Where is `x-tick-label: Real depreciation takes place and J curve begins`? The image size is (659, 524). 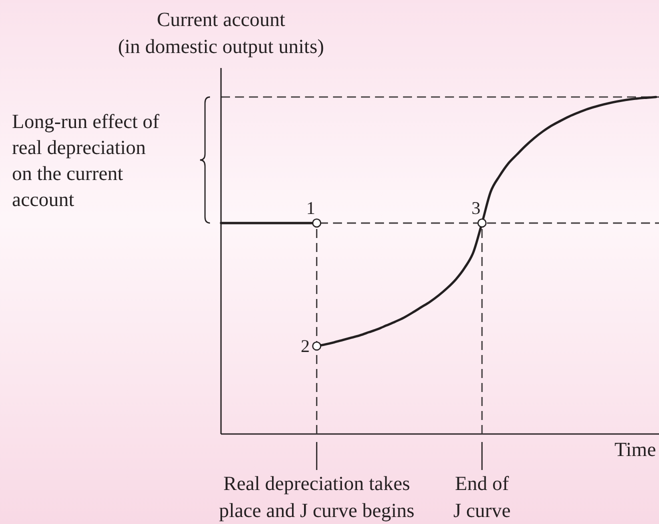 x-tick-label: Real depreciation takes place and J curve begins is located at coordinates (316, 497).